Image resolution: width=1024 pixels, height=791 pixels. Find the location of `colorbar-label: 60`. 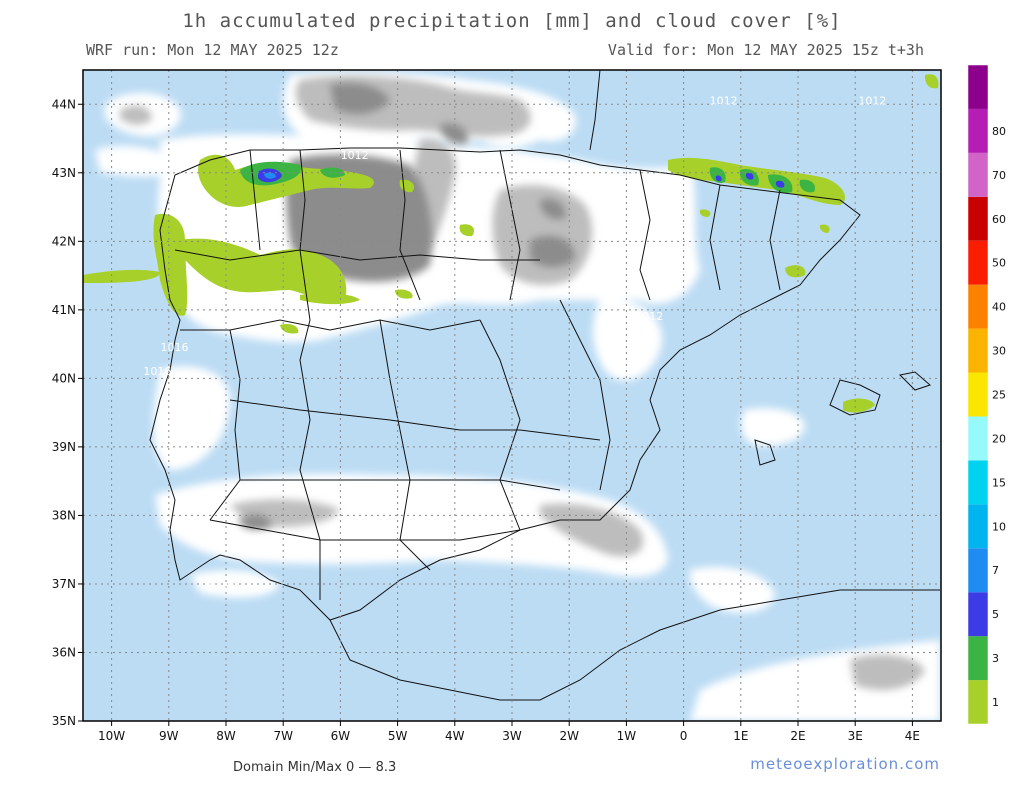

colorbar-label: 60 is located at coordinates (999, 219).